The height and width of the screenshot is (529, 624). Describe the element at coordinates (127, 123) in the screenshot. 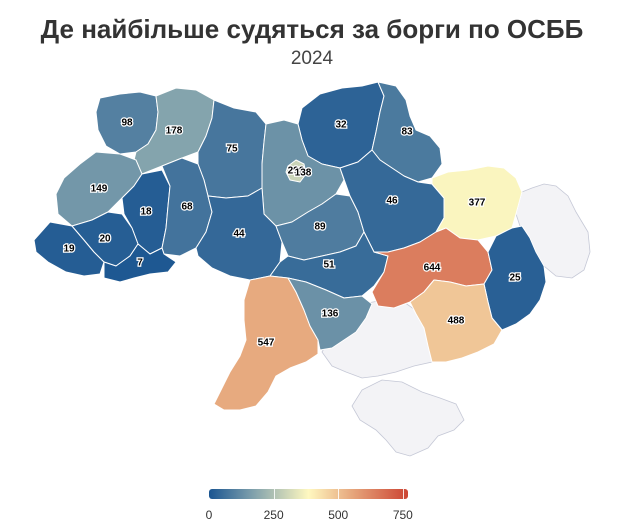

I see `value-label-volyn: 98` at that location.